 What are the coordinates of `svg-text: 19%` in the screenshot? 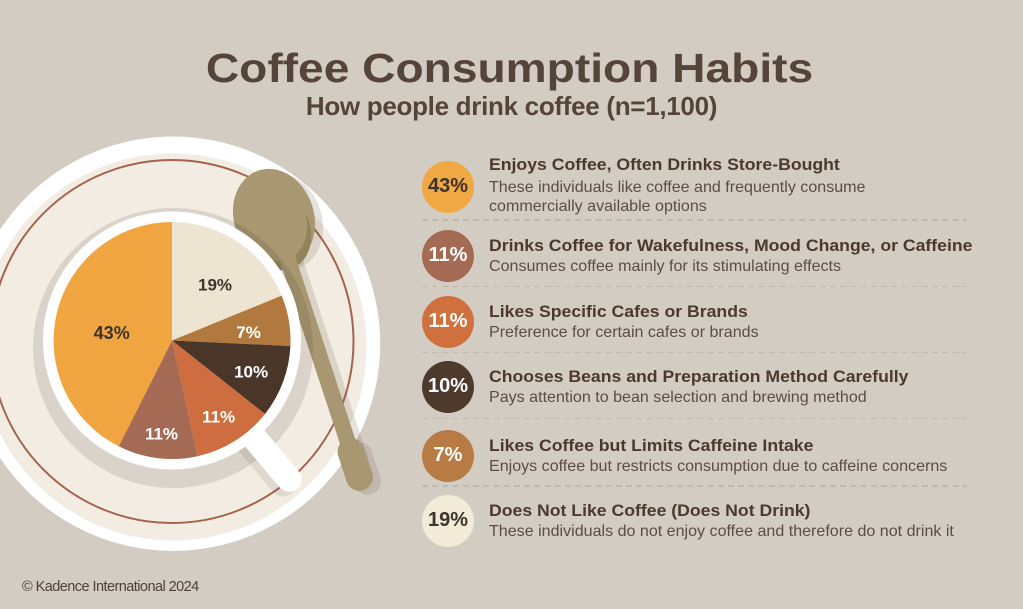 It's located at (215, 285).